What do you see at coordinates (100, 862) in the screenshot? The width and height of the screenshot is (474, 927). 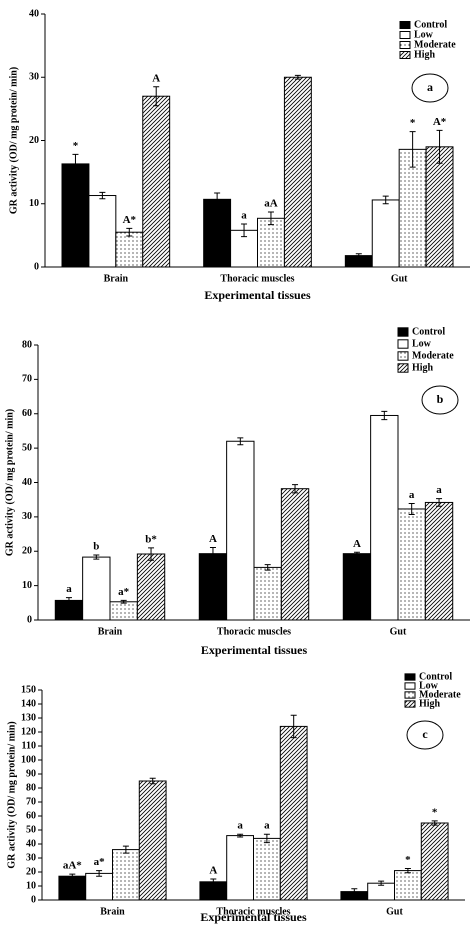 I see `annotation: a*` at bounding box center [100, 862].